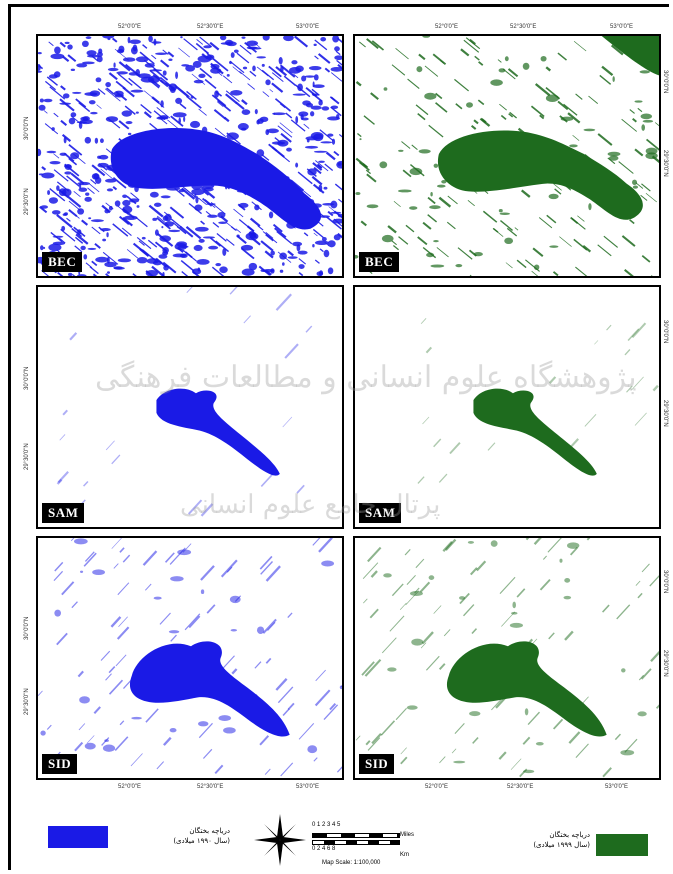  Describe the element at coordinates (379, 262) in the screenshot. I see `panel-label: BEC` at that location.